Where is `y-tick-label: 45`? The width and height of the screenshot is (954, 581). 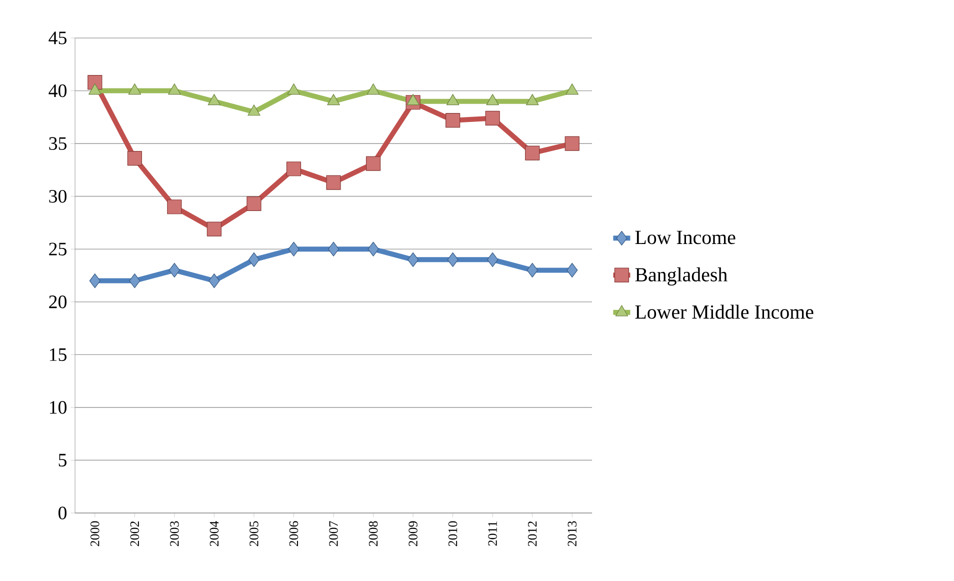
y-tick-label: 45 is located at coordinates (57, 38).